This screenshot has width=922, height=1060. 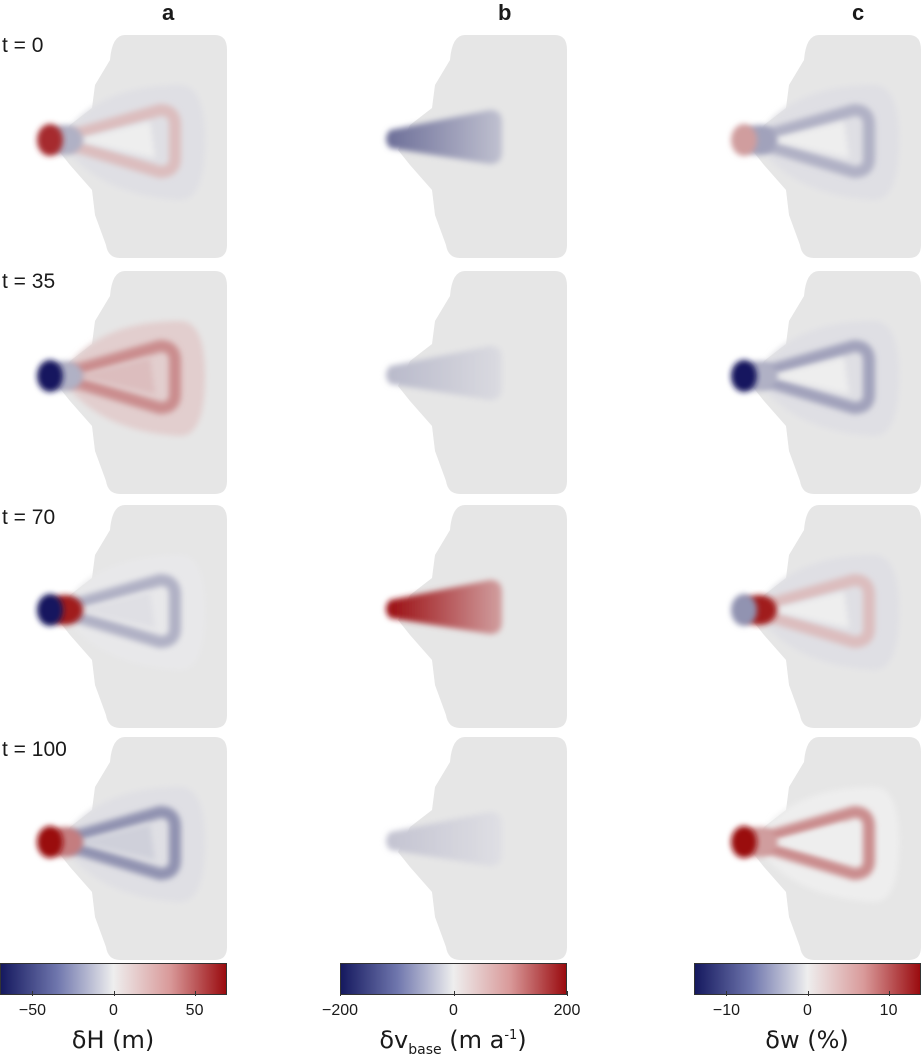 What do you see at coordinates (888, 1010) in the screenshot?
I see `colorbar-tick-label: 10` at bounding box center [888, 1010].